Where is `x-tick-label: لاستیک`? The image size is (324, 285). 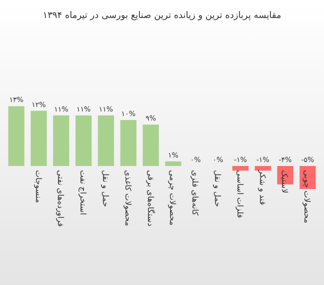
x-tick-label: لاستیک is located at coordinates (285, 182).